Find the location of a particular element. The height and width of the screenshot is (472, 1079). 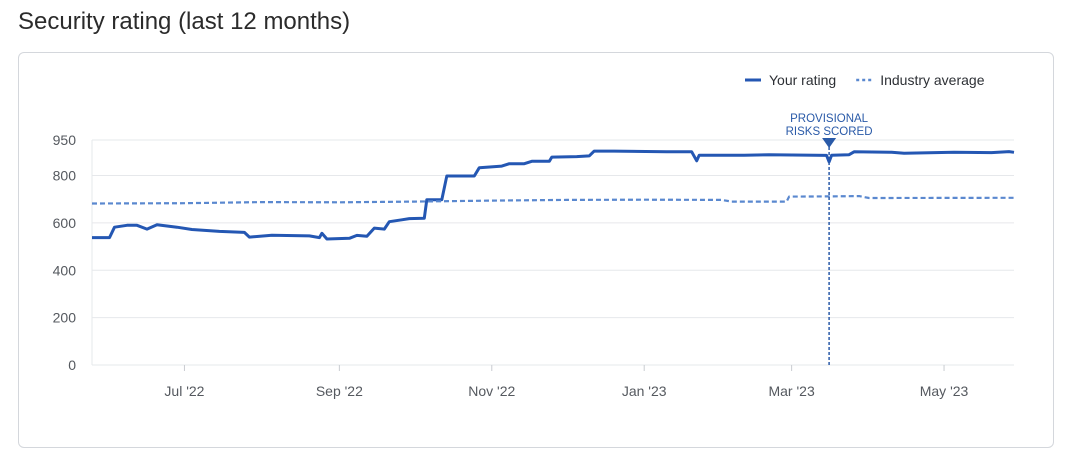

legend-label: Your rating is located at coordinates (802, 80).